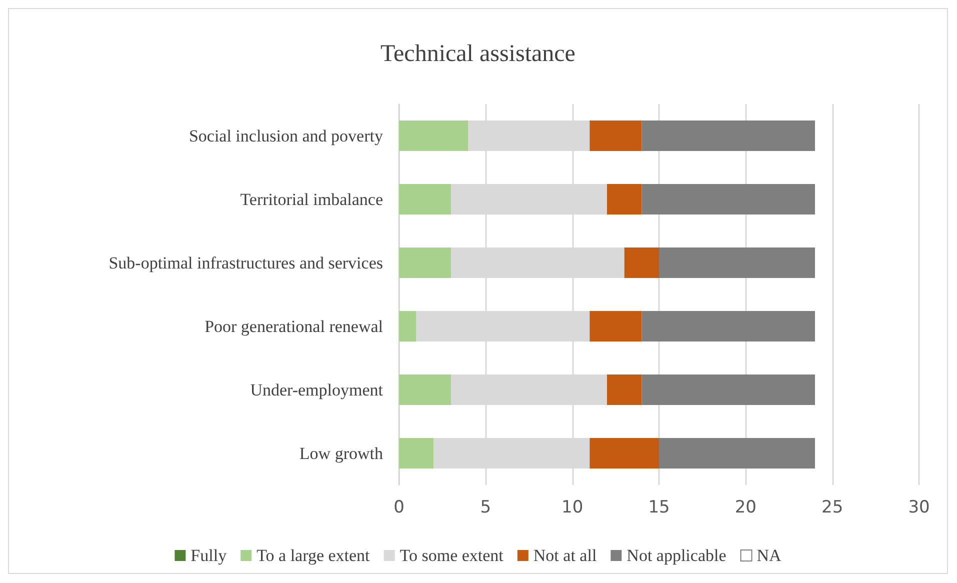 This screenshot has height=583, width=957. What do you see at coordinates (769, 555) in the screenshot?
I see `legend-label: NA` at bounding box center [769, 555].